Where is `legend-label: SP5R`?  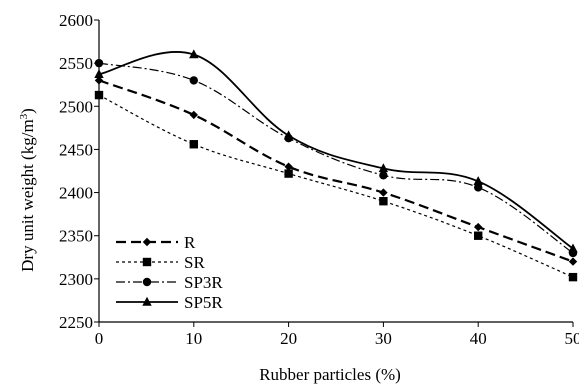
legend-label: SP5R is located at coordinates (203, 302).